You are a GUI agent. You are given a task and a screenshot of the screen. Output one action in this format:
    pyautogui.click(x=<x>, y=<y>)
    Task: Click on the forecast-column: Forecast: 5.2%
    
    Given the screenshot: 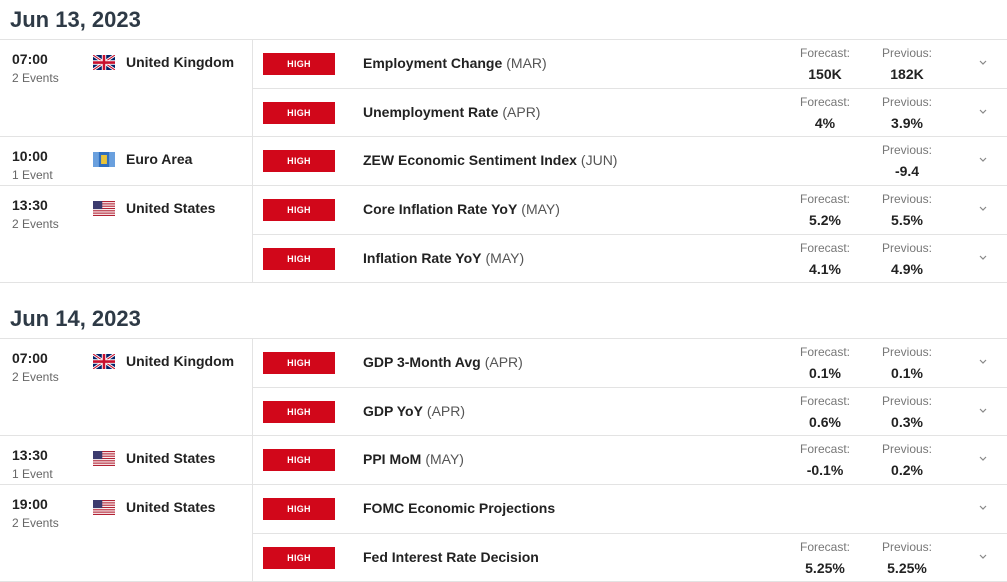 What is the action you would take?
    pyautogui.click(x=825, y=210)
    